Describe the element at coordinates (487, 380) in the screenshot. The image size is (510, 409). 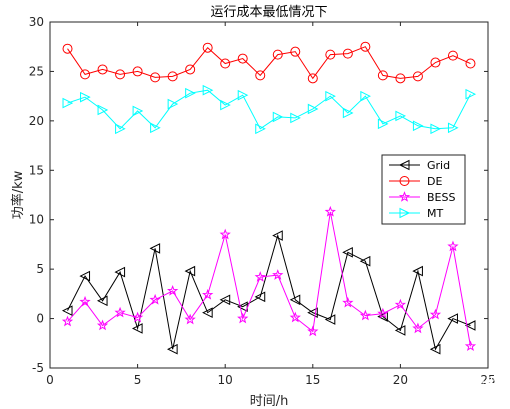
I see `x-tick-label: 25` at that location.